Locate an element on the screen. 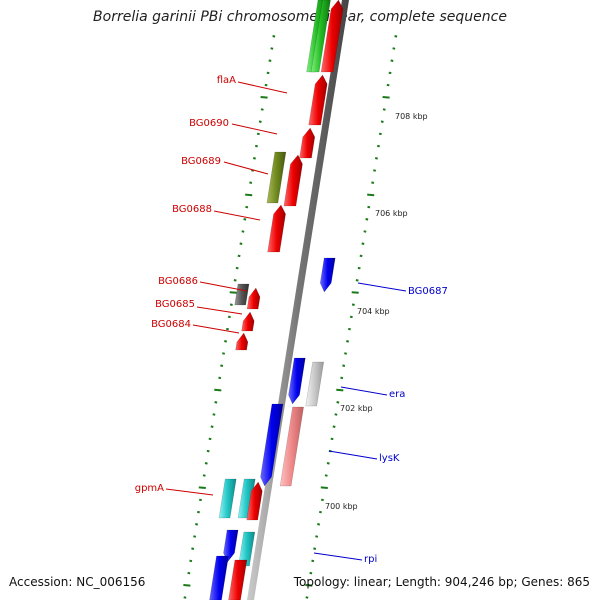 The image size is (600, 600). gene-label-rpi: rpi is located at coordinates (370, 559).